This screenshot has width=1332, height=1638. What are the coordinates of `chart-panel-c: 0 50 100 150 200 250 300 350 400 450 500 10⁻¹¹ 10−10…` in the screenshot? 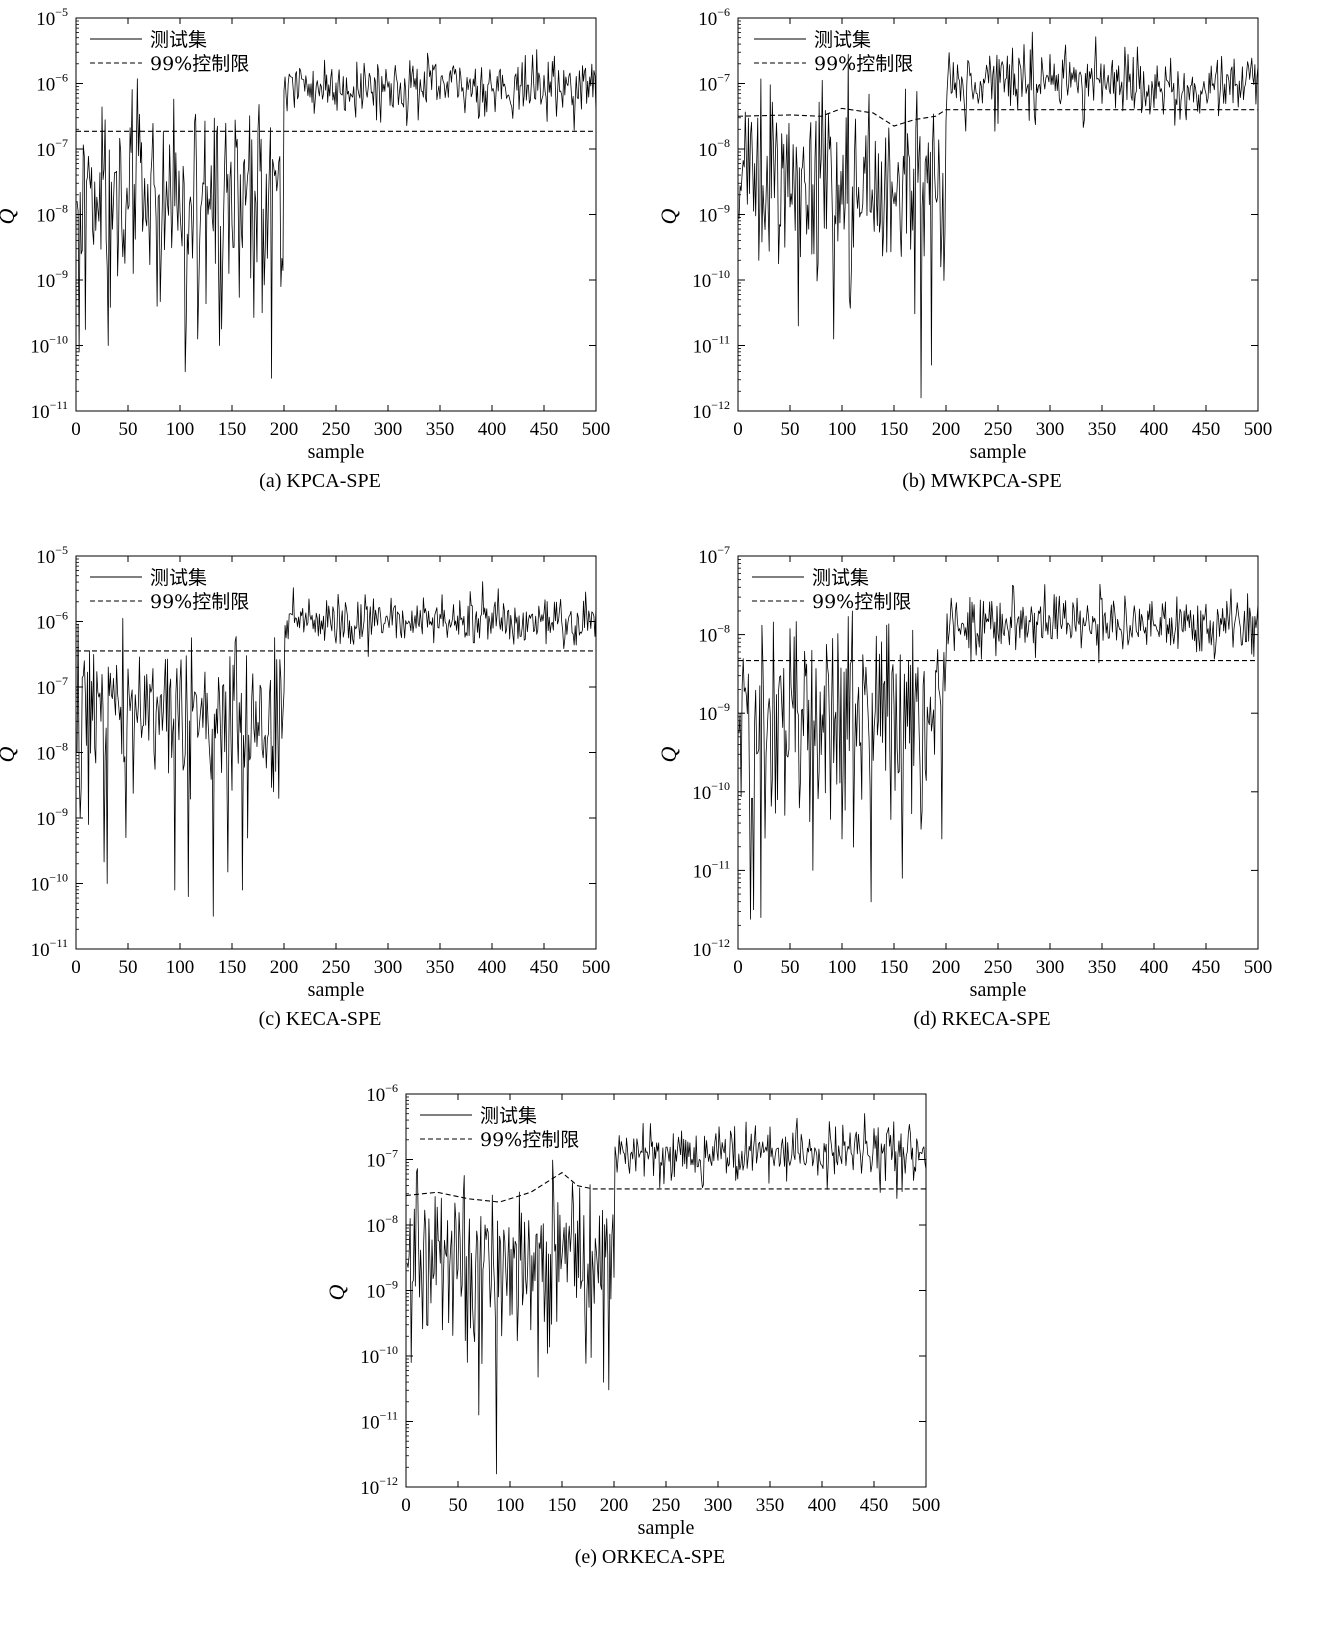 It's located at (320, 788).